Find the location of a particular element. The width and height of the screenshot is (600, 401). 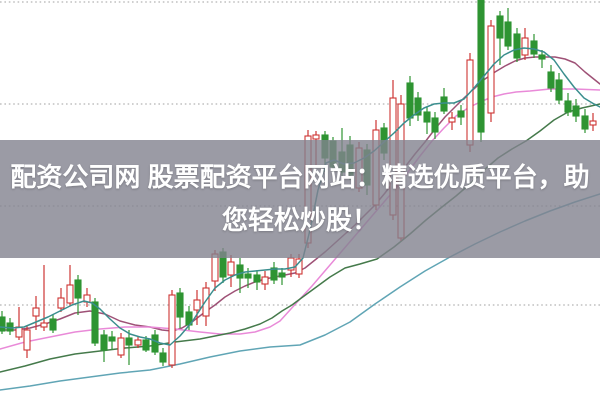

banner-title-line2: 您轻松炒股！ is located at coordinates (299, 220).